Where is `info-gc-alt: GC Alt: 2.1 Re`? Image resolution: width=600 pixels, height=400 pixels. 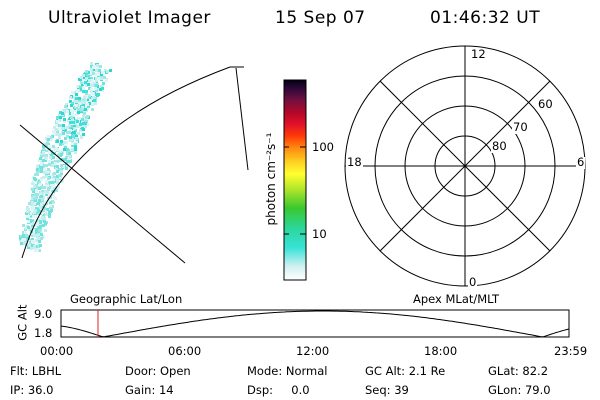
info-gc-alt: GC Alt: 2.1 Re is located at coordinates (405, 371).